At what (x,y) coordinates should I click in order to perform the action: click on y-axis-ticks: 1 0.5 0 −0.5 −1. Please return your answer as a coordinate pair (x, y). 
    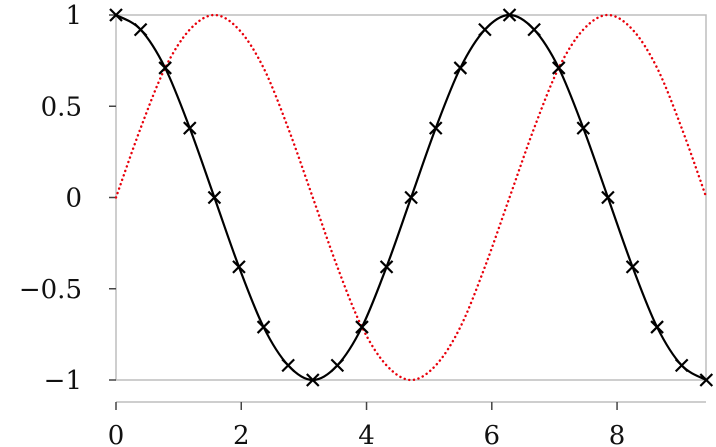
    Looking at the image, I should click on (67, 198).